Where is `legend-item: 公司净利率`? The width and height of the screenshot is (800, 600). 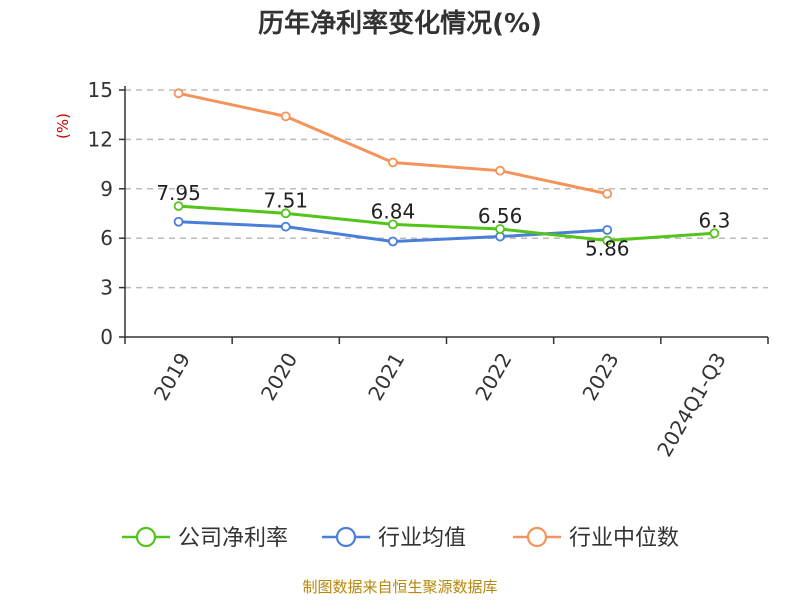
legend-item: 公司净利率 is located at coordinates (205, 538).